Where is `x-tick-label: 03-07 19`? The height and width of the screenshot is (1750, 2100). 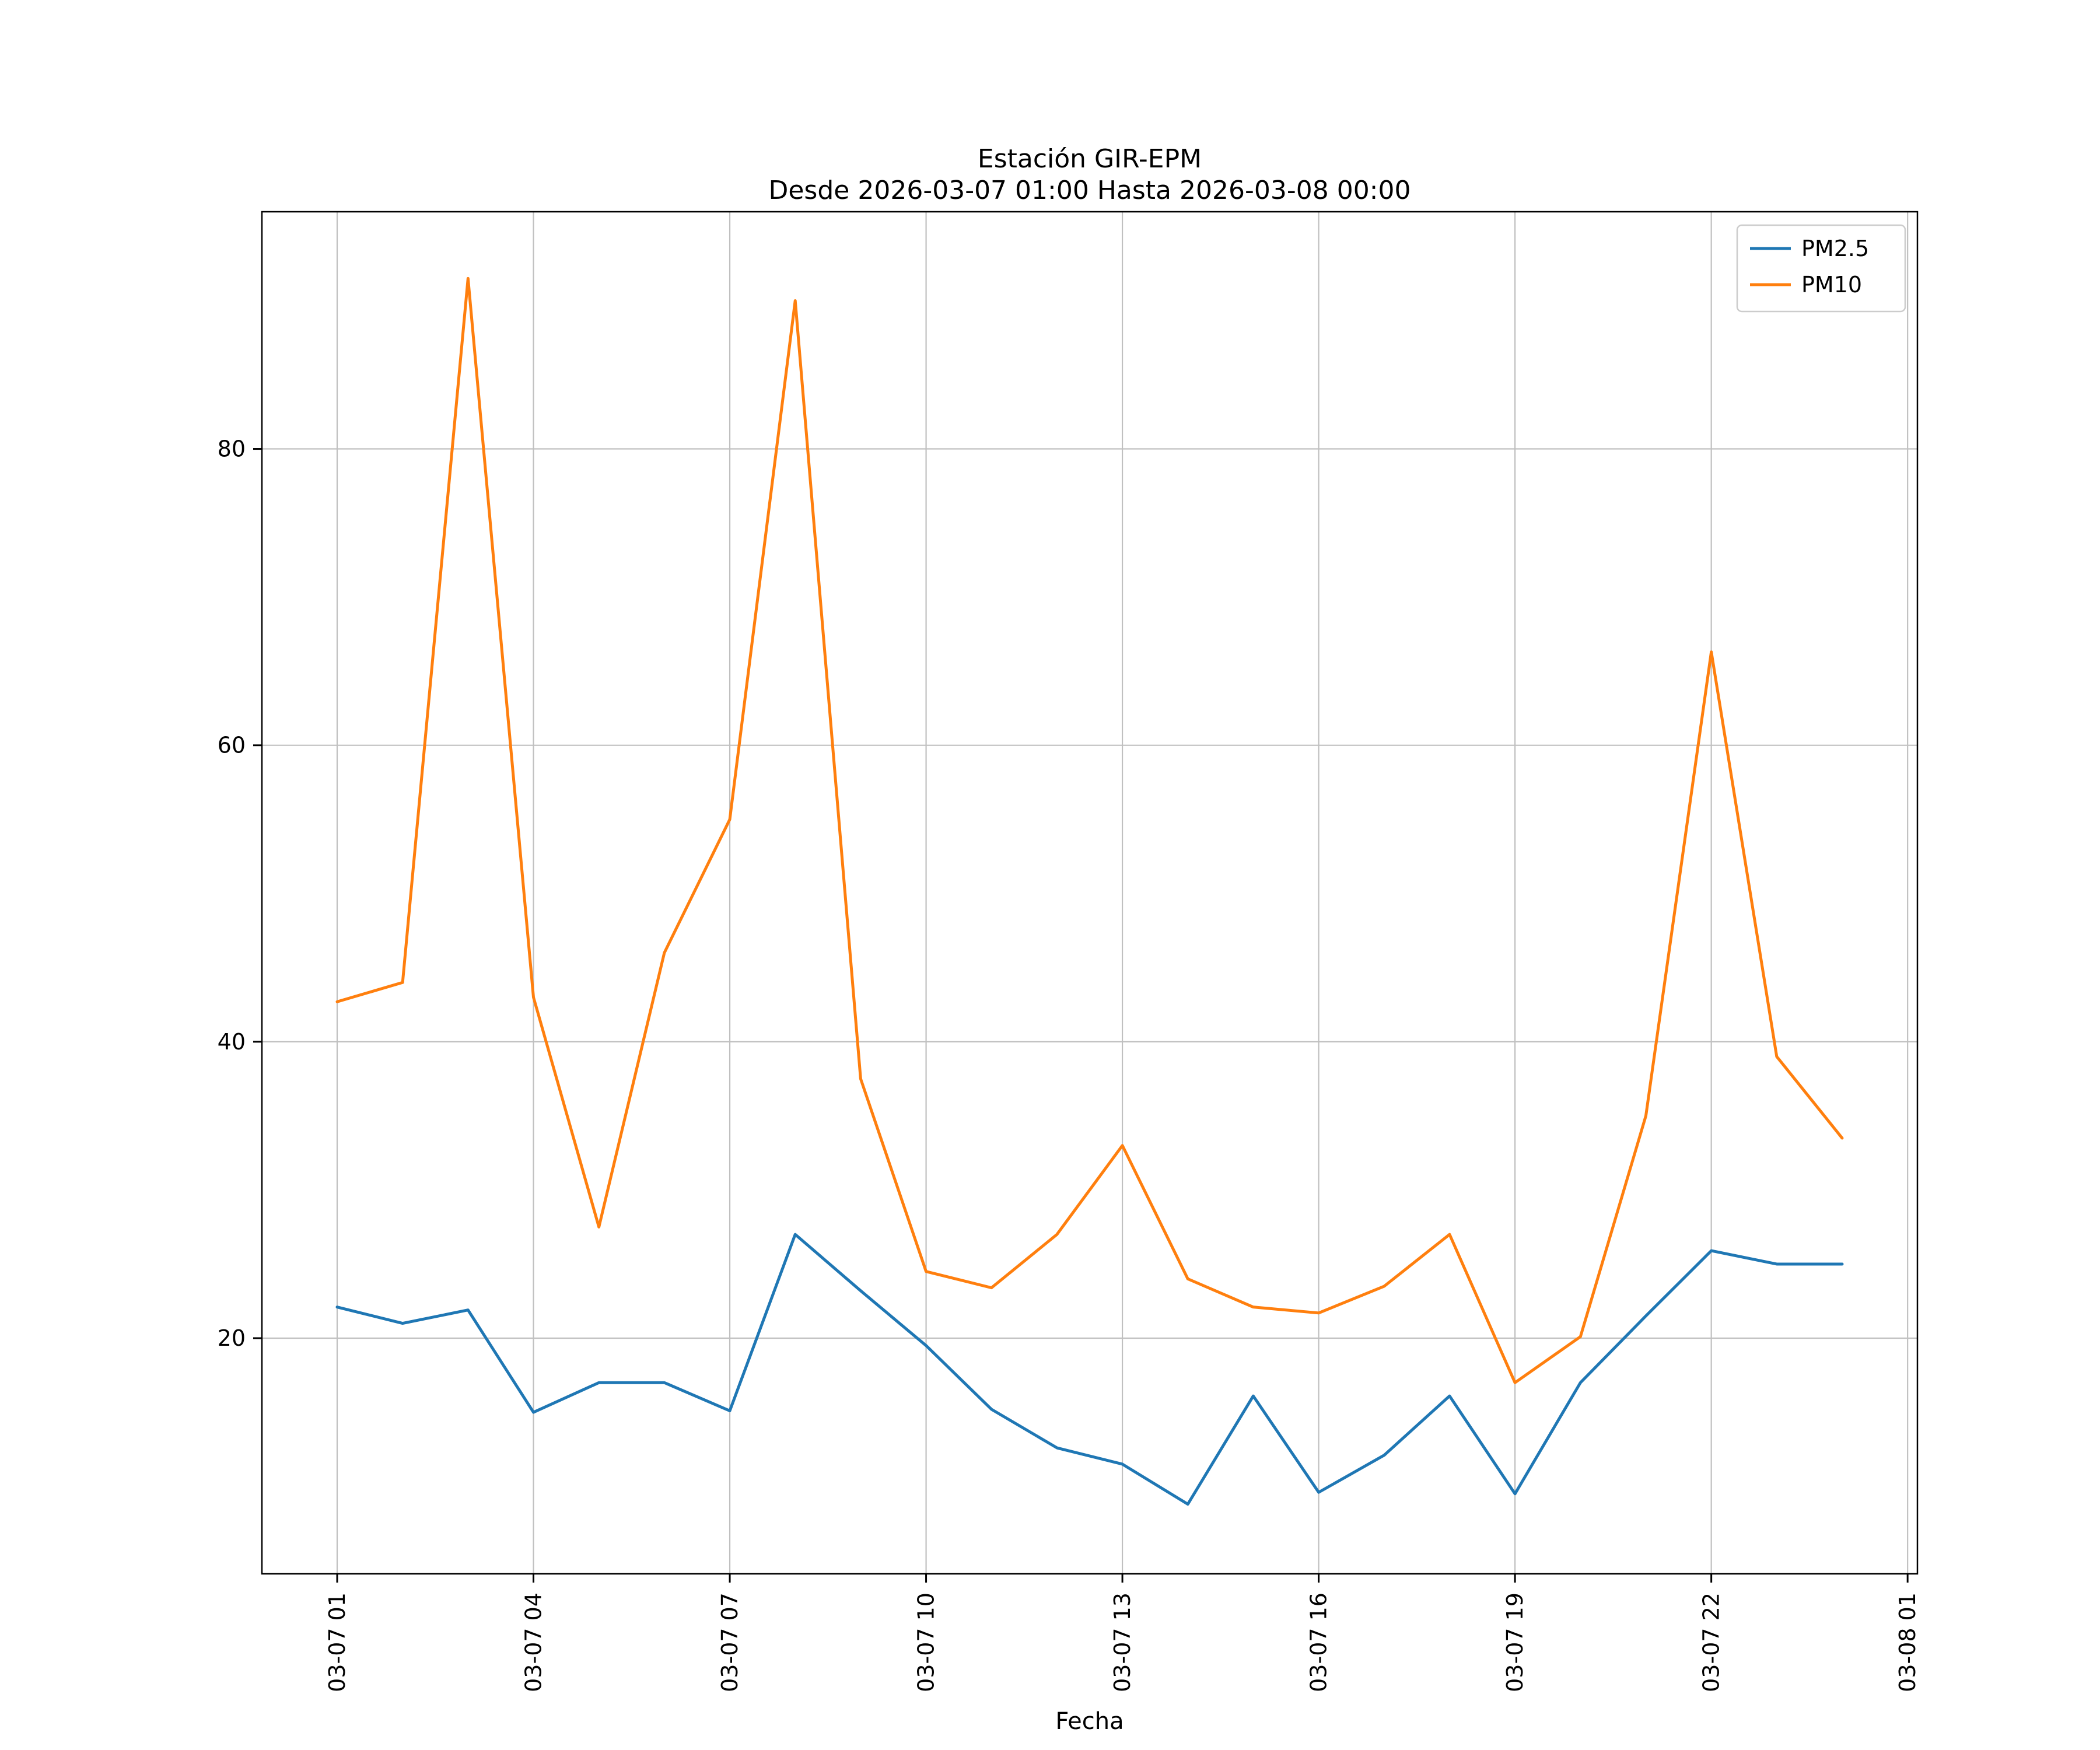
x-tick-label: 03-07 19 is located at coordinates (1515, 1642).